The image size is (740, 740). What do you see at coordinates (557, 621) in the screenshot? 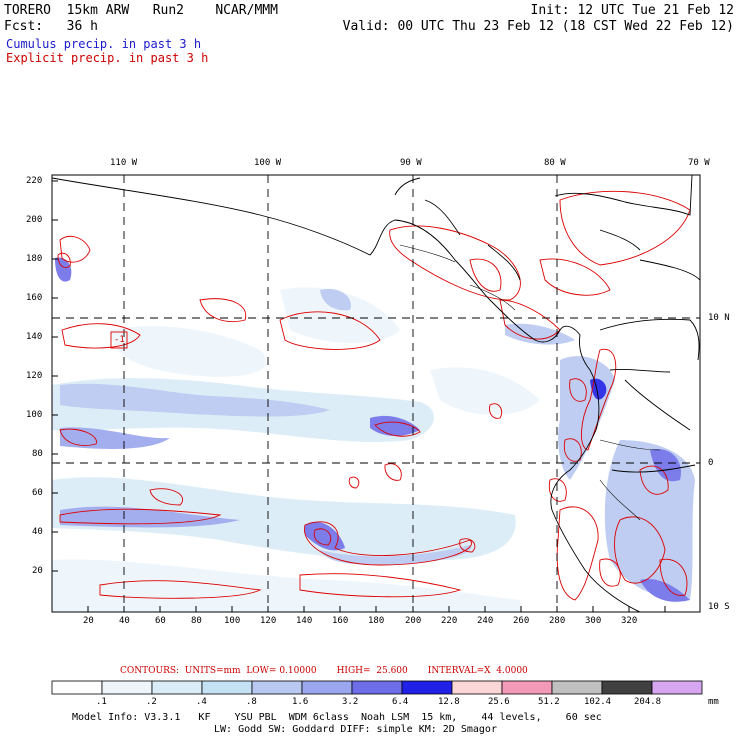
I see `x-tick-label: 280` at bounding box center [557, 621].